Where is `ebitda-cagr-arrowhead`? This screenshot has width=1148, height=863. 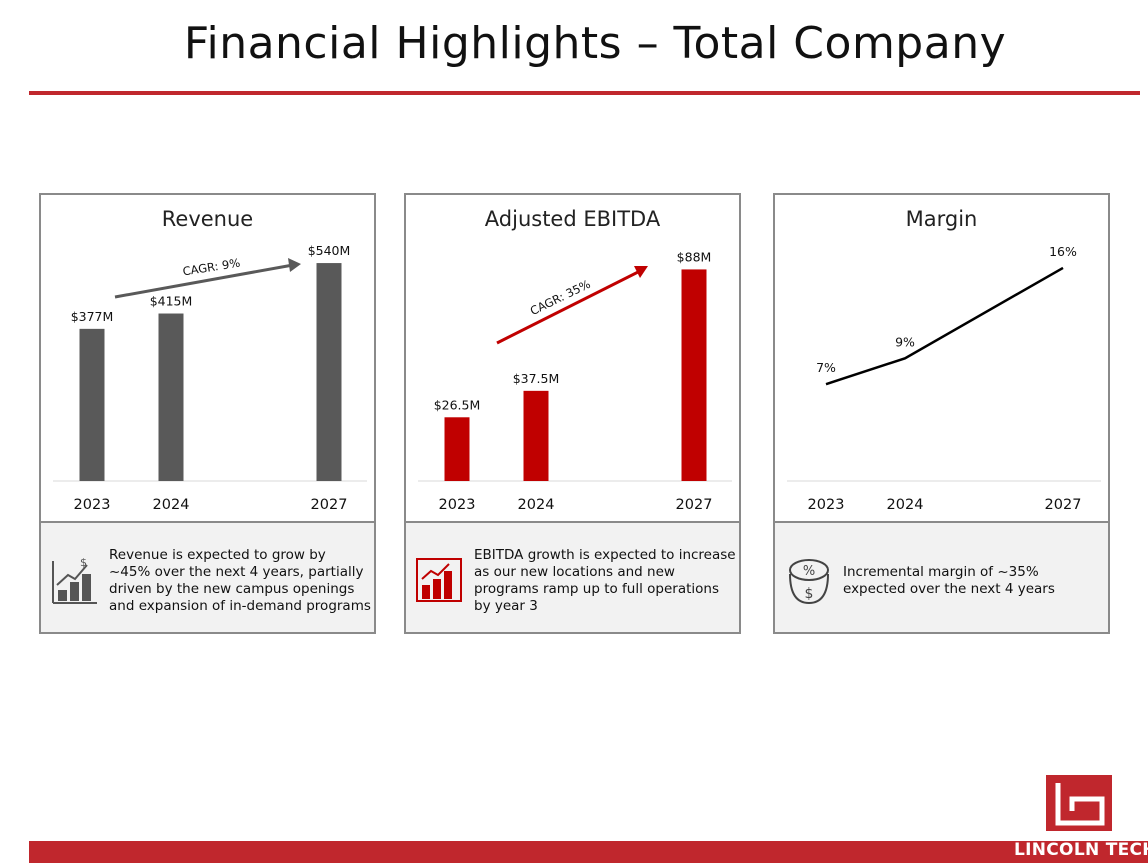
ebitda-cagr-arrowhead is located at coordinates (641, 272).